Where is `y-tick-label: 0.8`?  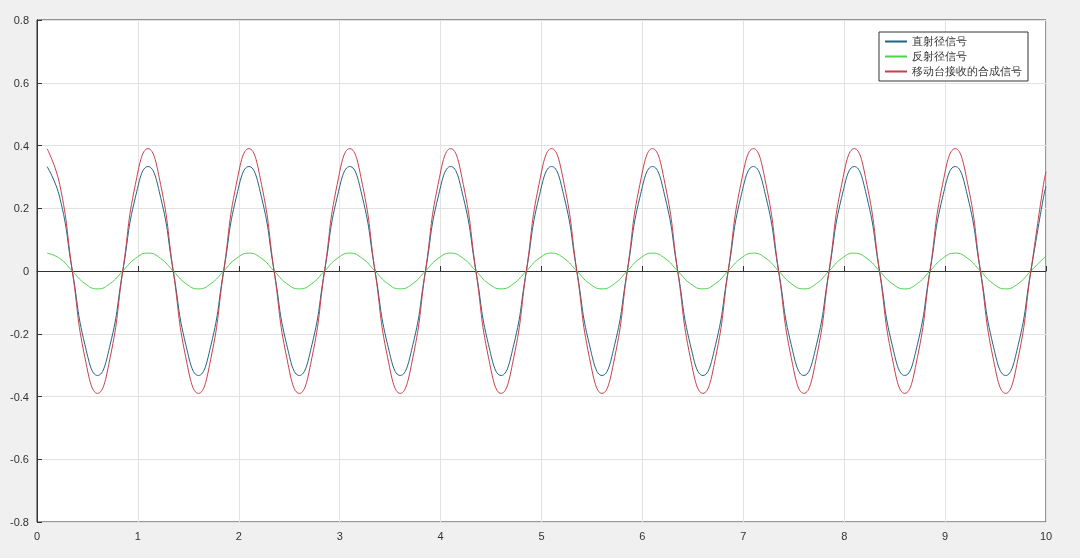
y-tick-label: 0.8 is located at coordinates (21, 20).